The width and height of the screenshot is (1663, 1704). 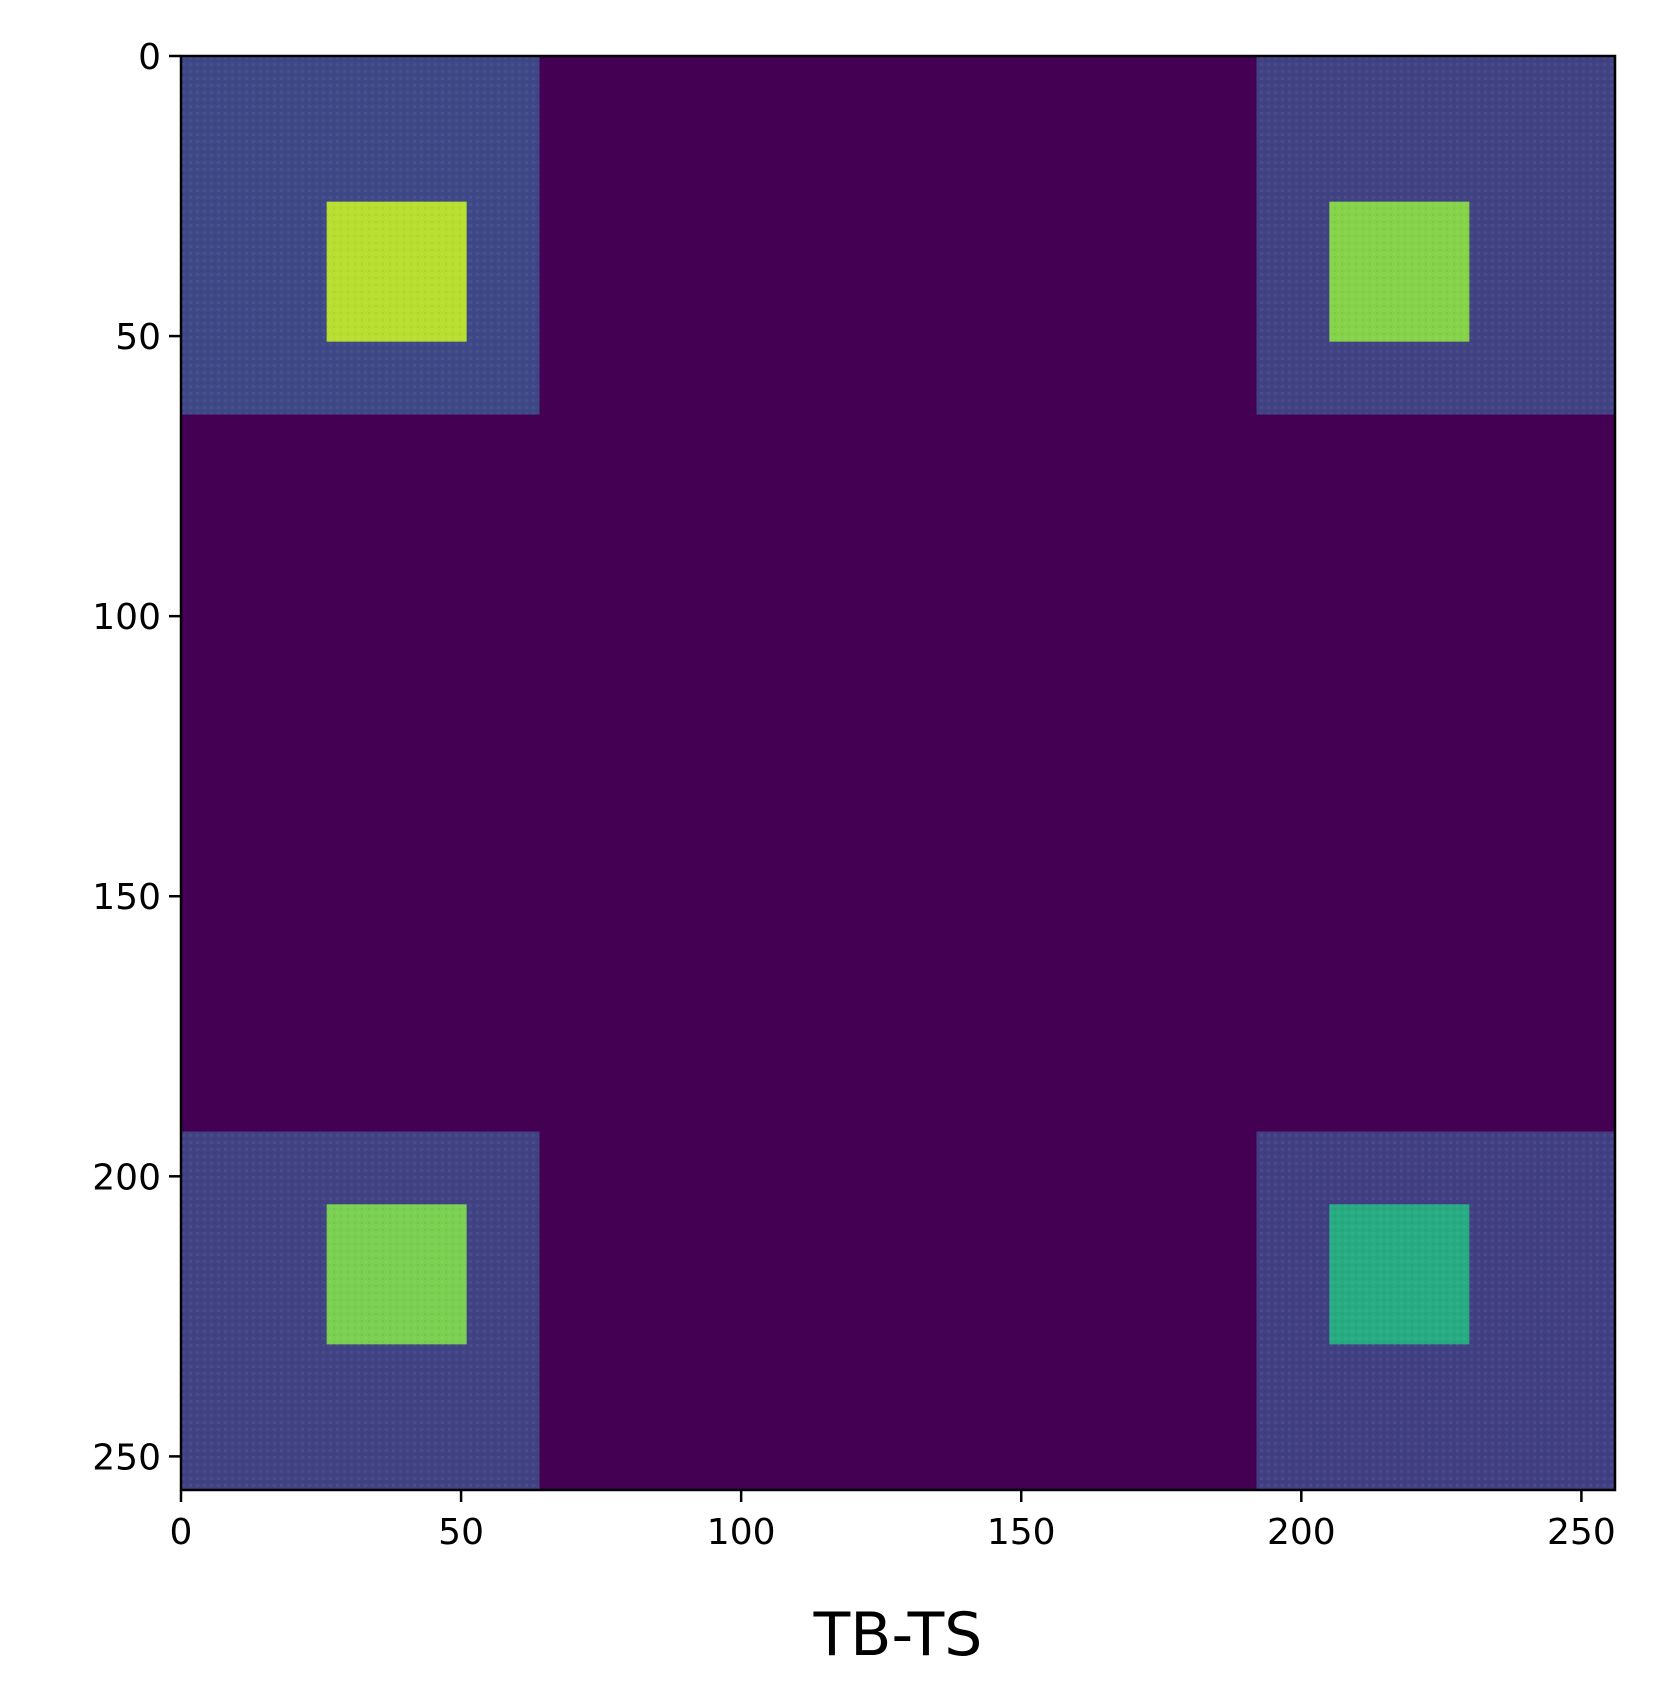 I want to click on y-tick-label: 250, so click(x=126, y=1457).